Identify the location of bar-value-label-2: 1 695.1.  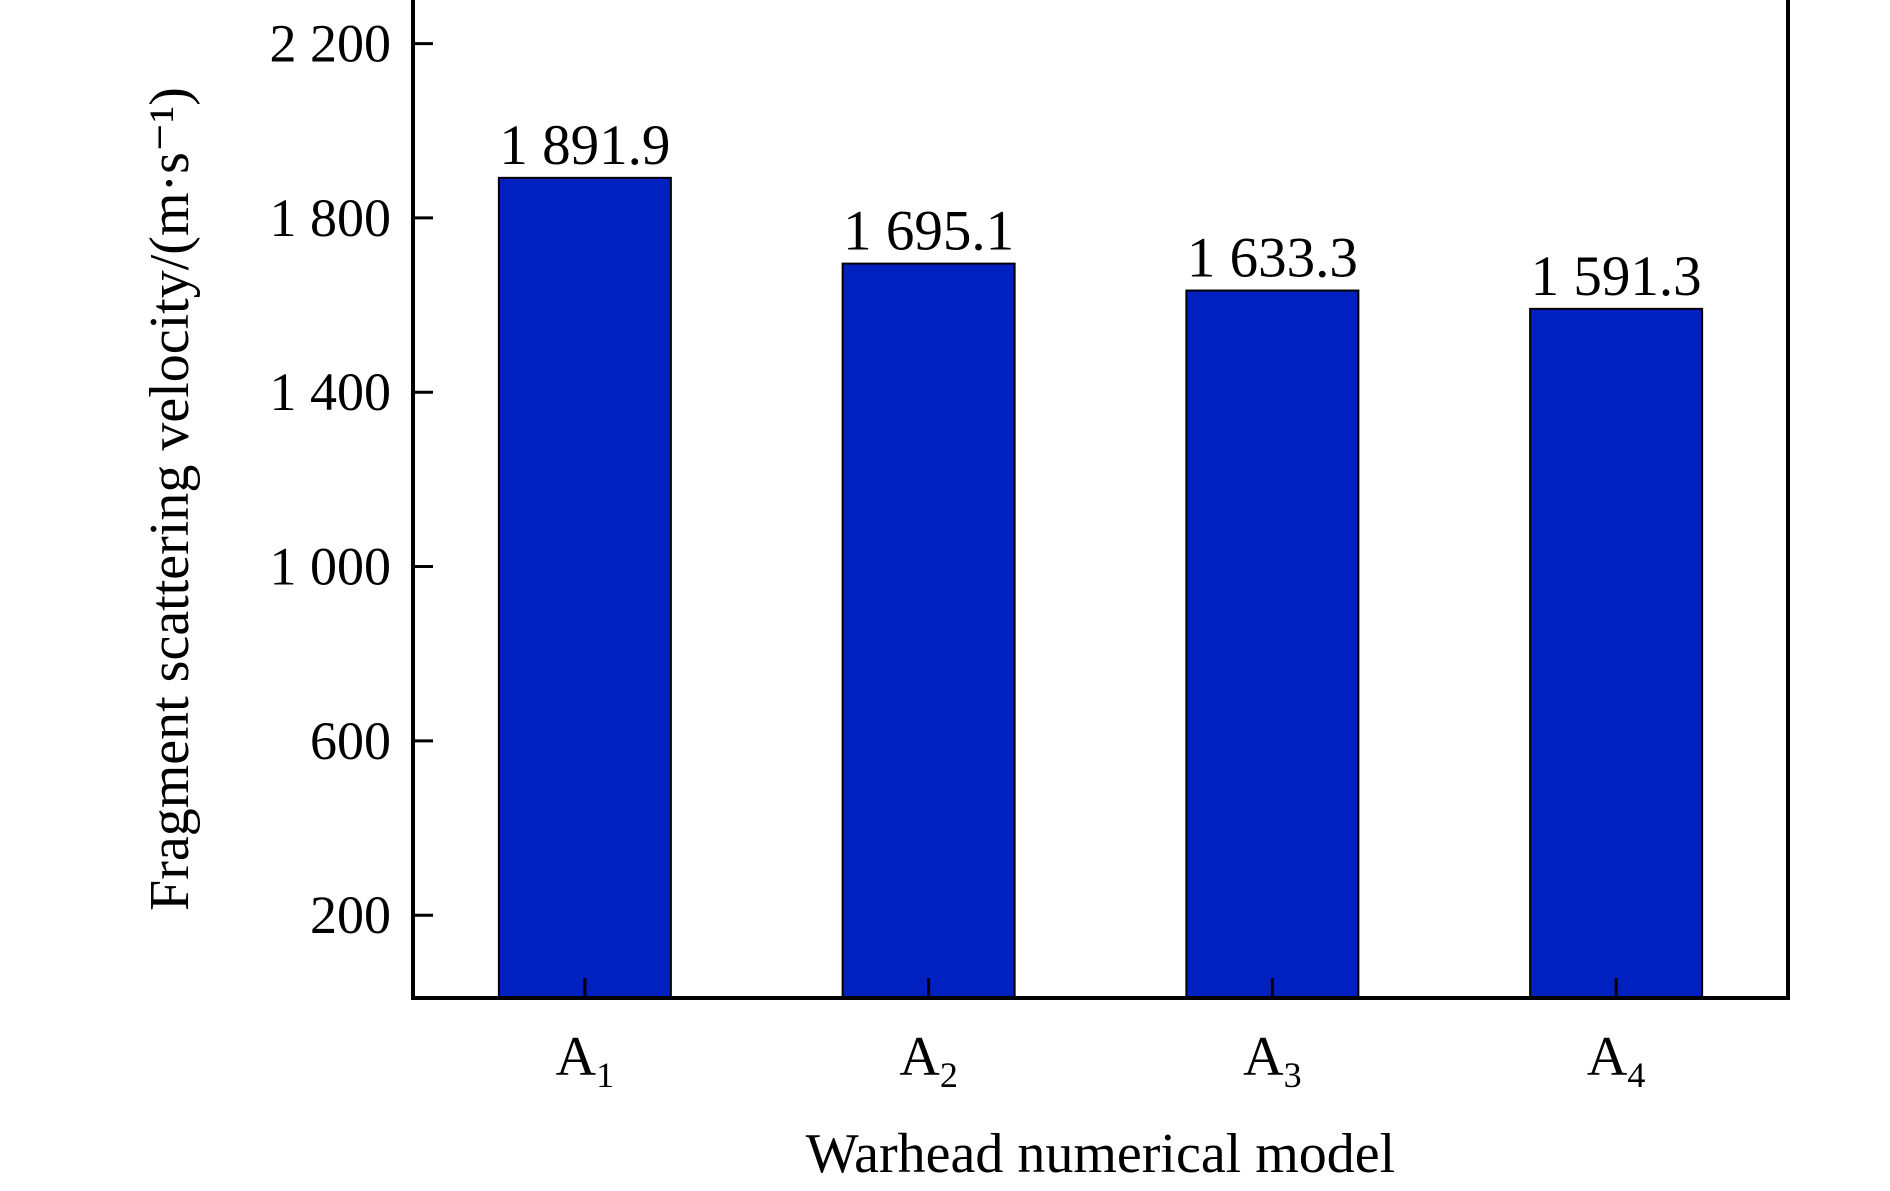
(928, 231).